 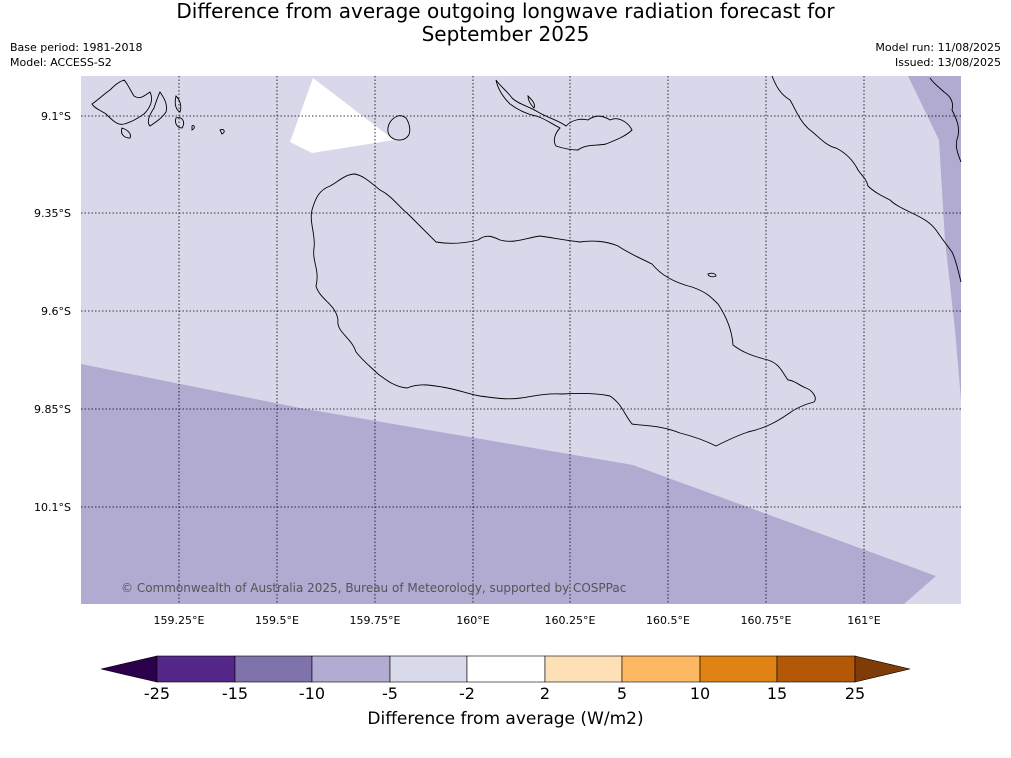 What do you see at coordinates (235, 693) in the screenshot?
I see `colorbar-tick: -15` at bounding box center [235, 693].